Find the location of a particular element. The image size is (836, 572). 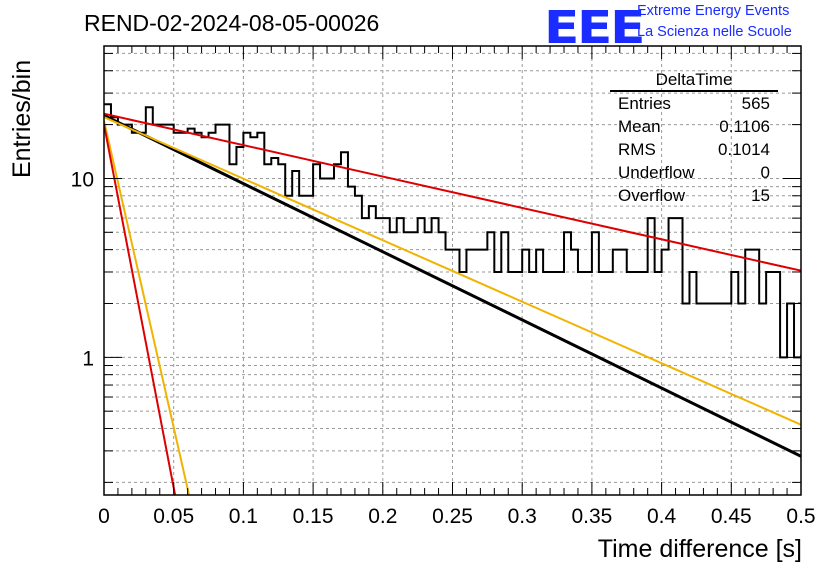

y-axis-label: Entries/bin is located at coordinates (22, 118).